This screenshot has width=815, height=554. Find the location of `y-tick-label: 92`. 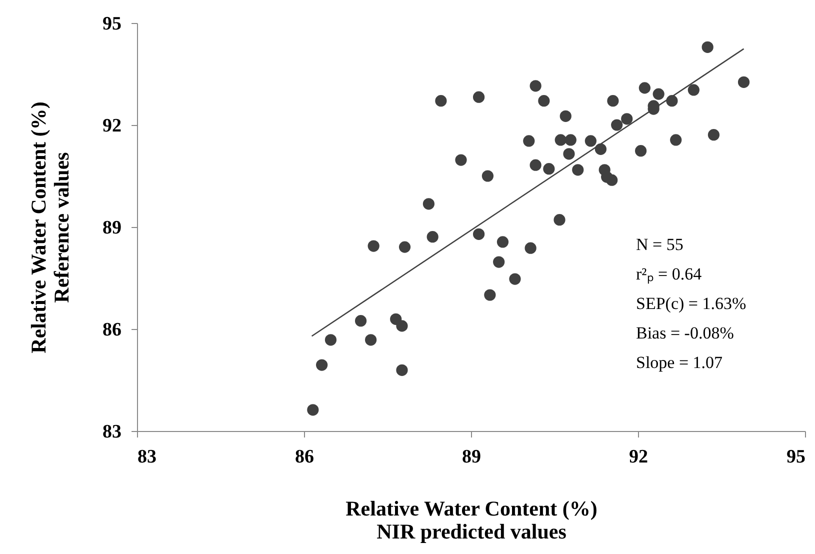

y-tick-label: 92 is located at coordinates (112, 126).